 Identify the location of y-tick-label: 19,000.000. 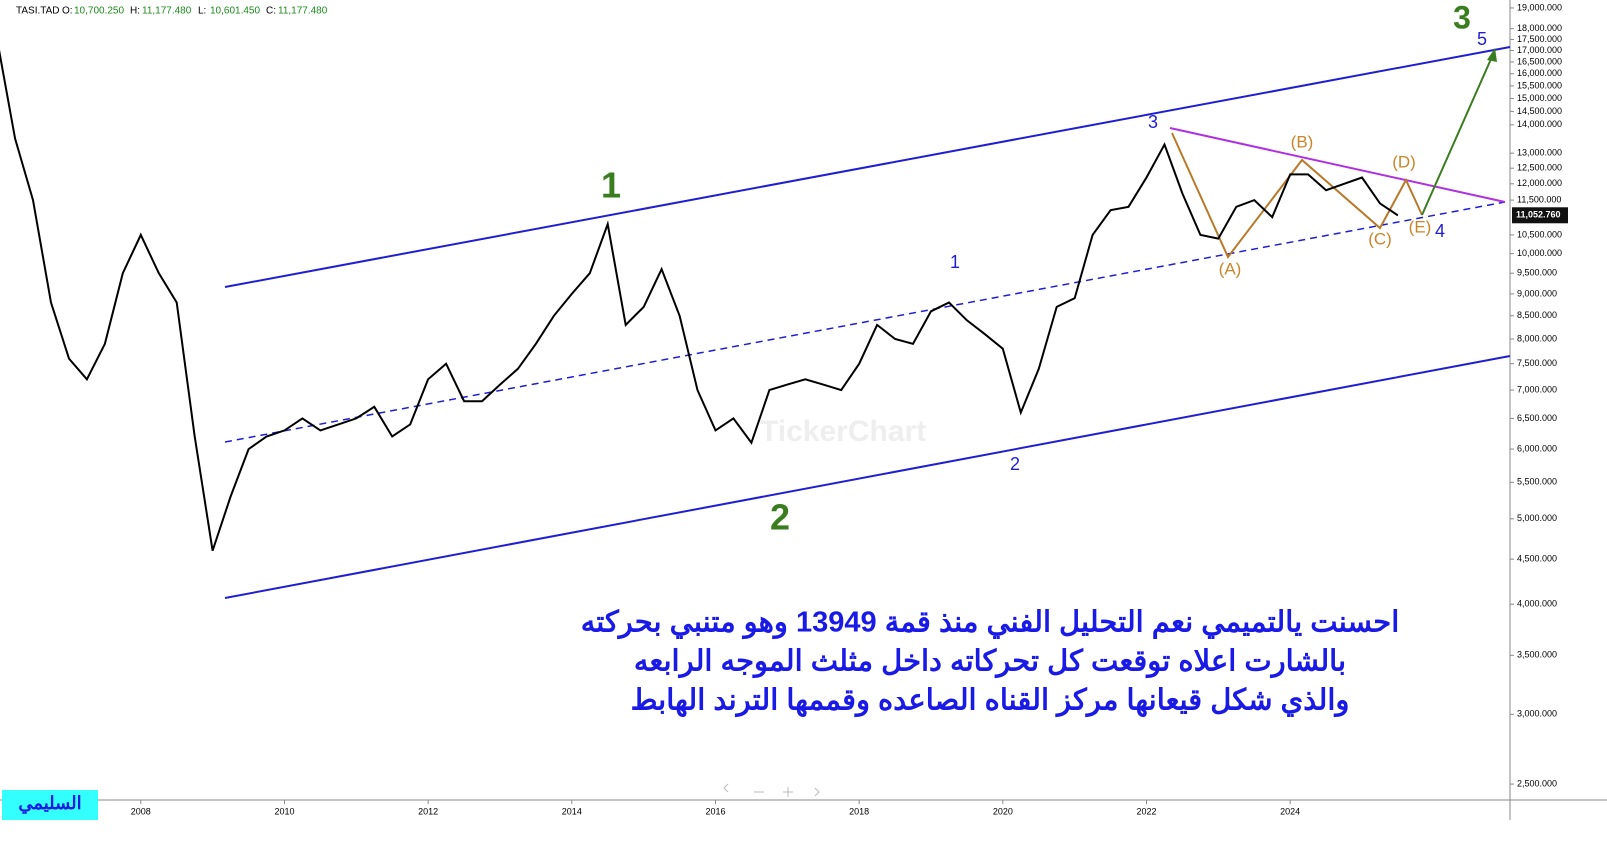
(1539, 7).